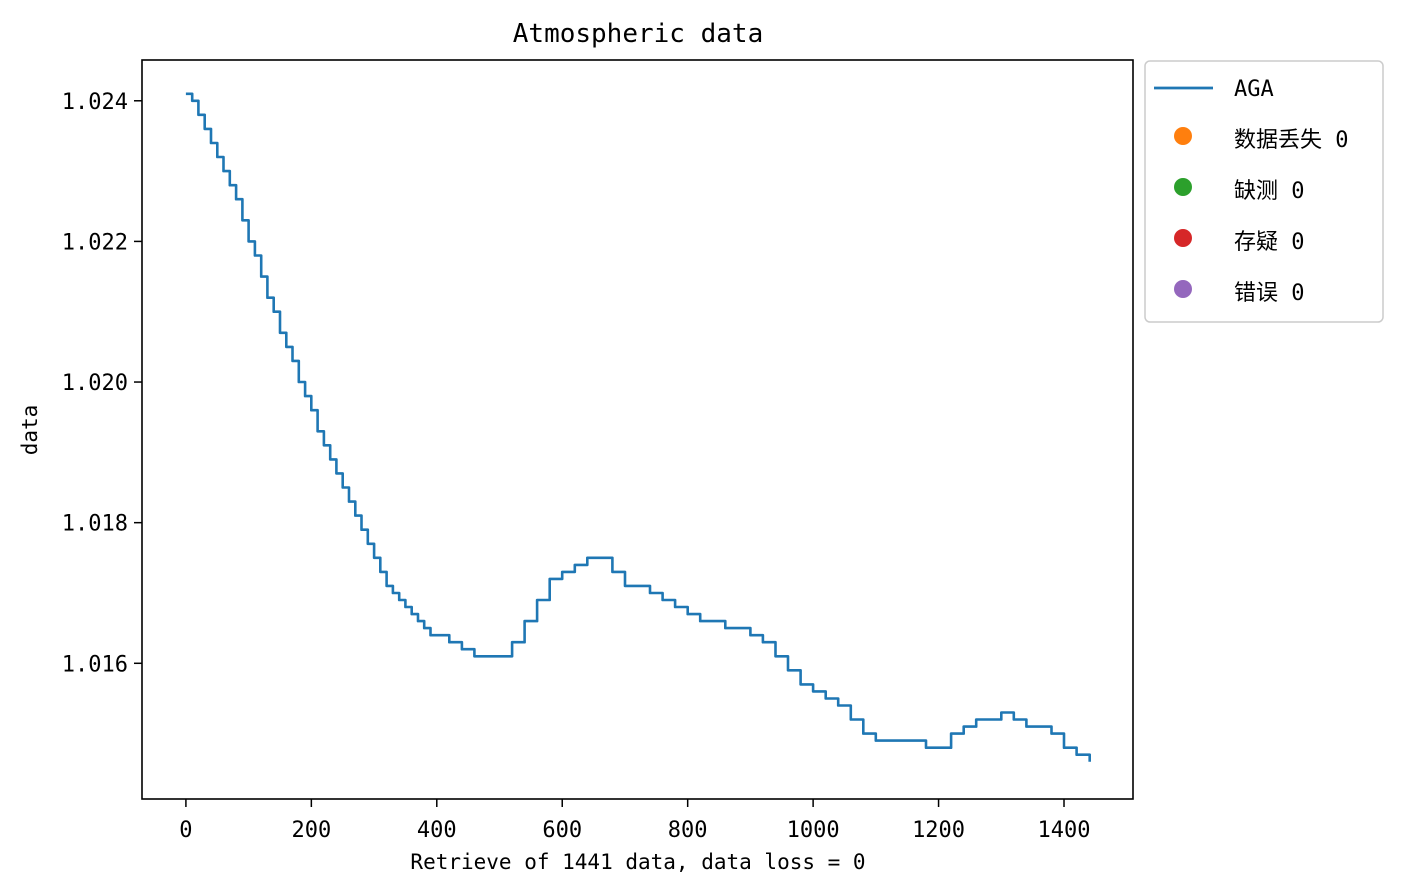 The height and width of the screenshot is (894, 1402). I want to click on y-tick-label: 1.016, so click(95, 664).